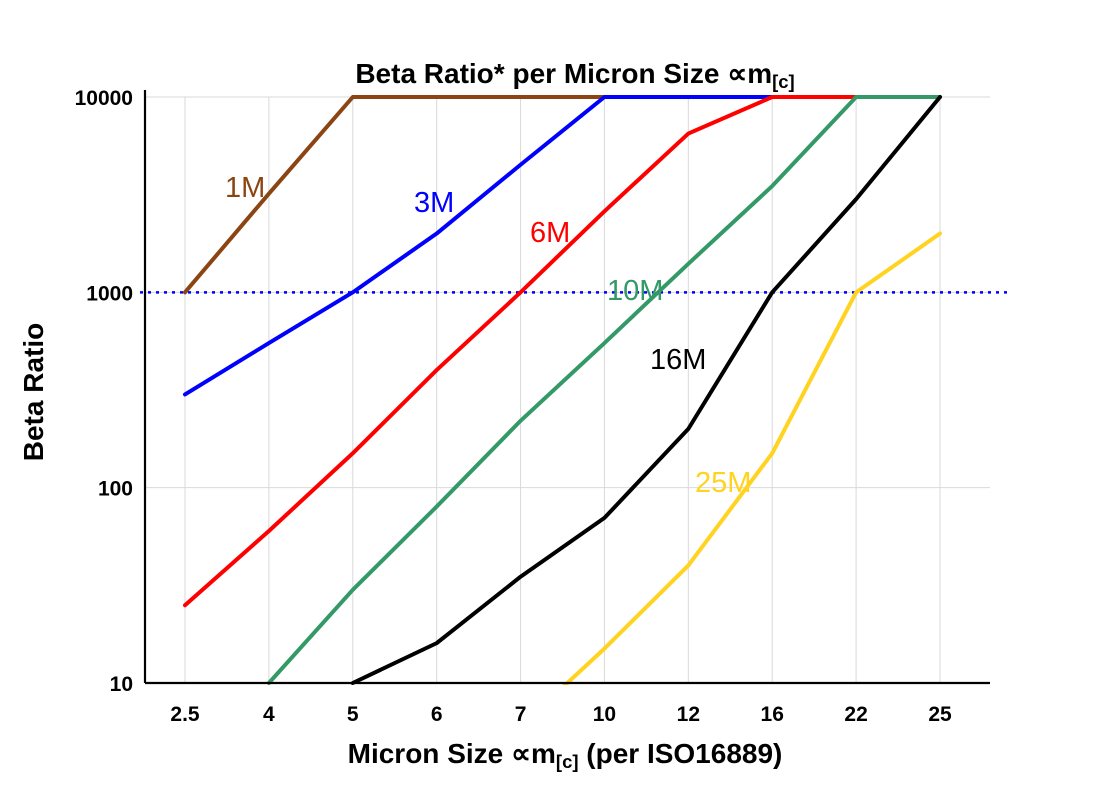 Image resolution: width=1096 pixels, height=802 pixels. What do you see at coordinates (437, 714) in the screenshot?
I see `x-tick-label: 6` at bounding box center [437, 714].